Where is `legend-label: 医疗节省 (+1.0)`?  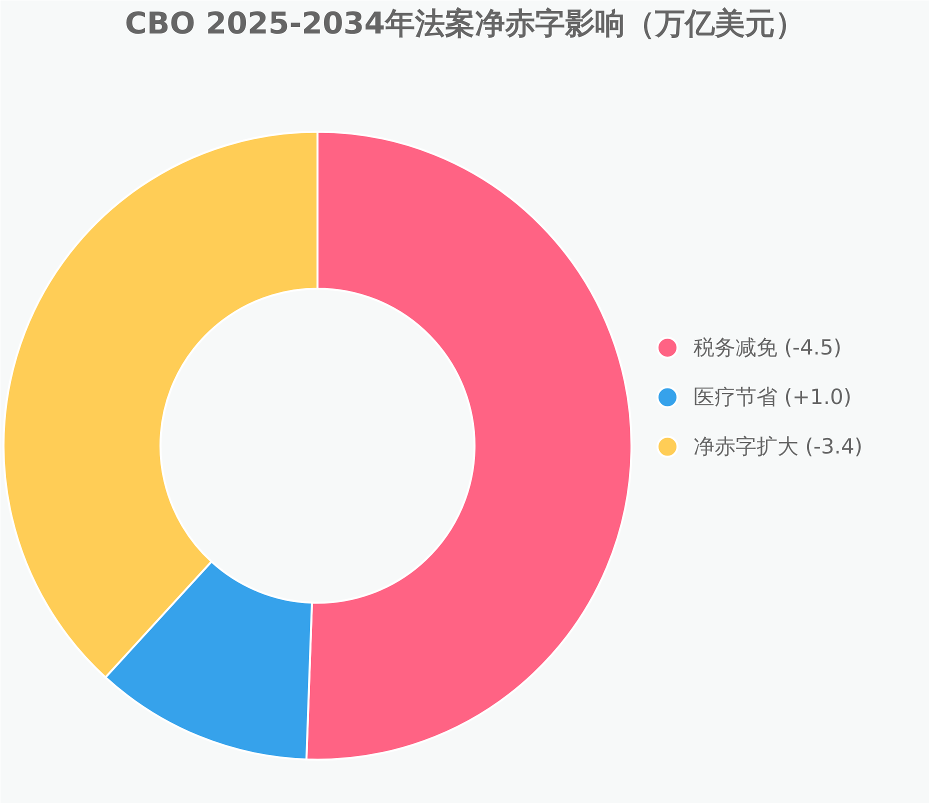
legend-label: 医疗节省 (+1.0) is located at coordinates (773, 397).